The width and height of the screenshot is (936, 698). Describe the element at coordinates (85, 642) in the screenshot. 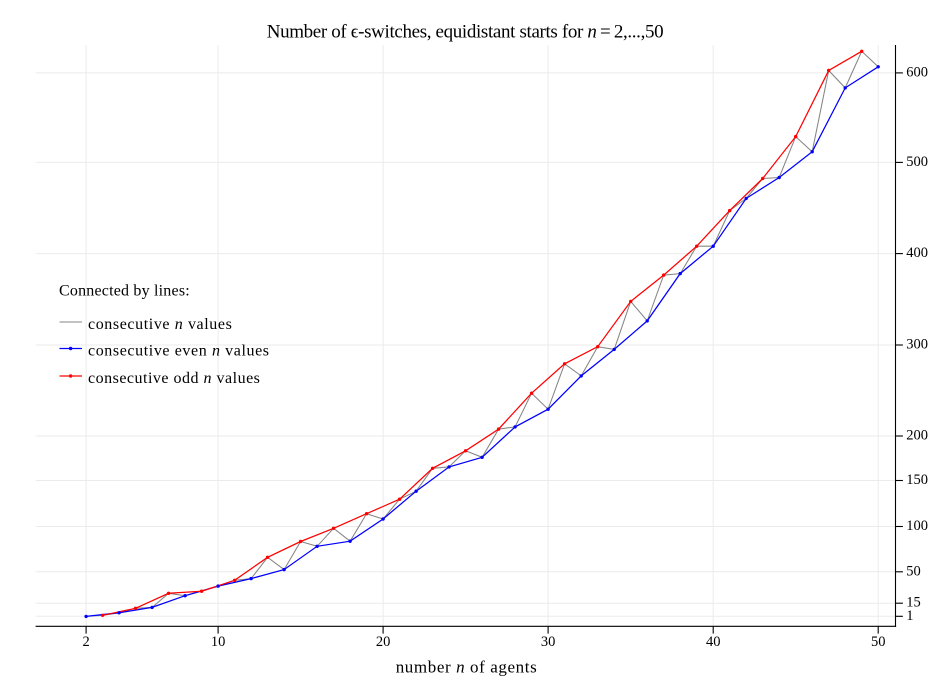

I see `svg-text: 2` at that location.